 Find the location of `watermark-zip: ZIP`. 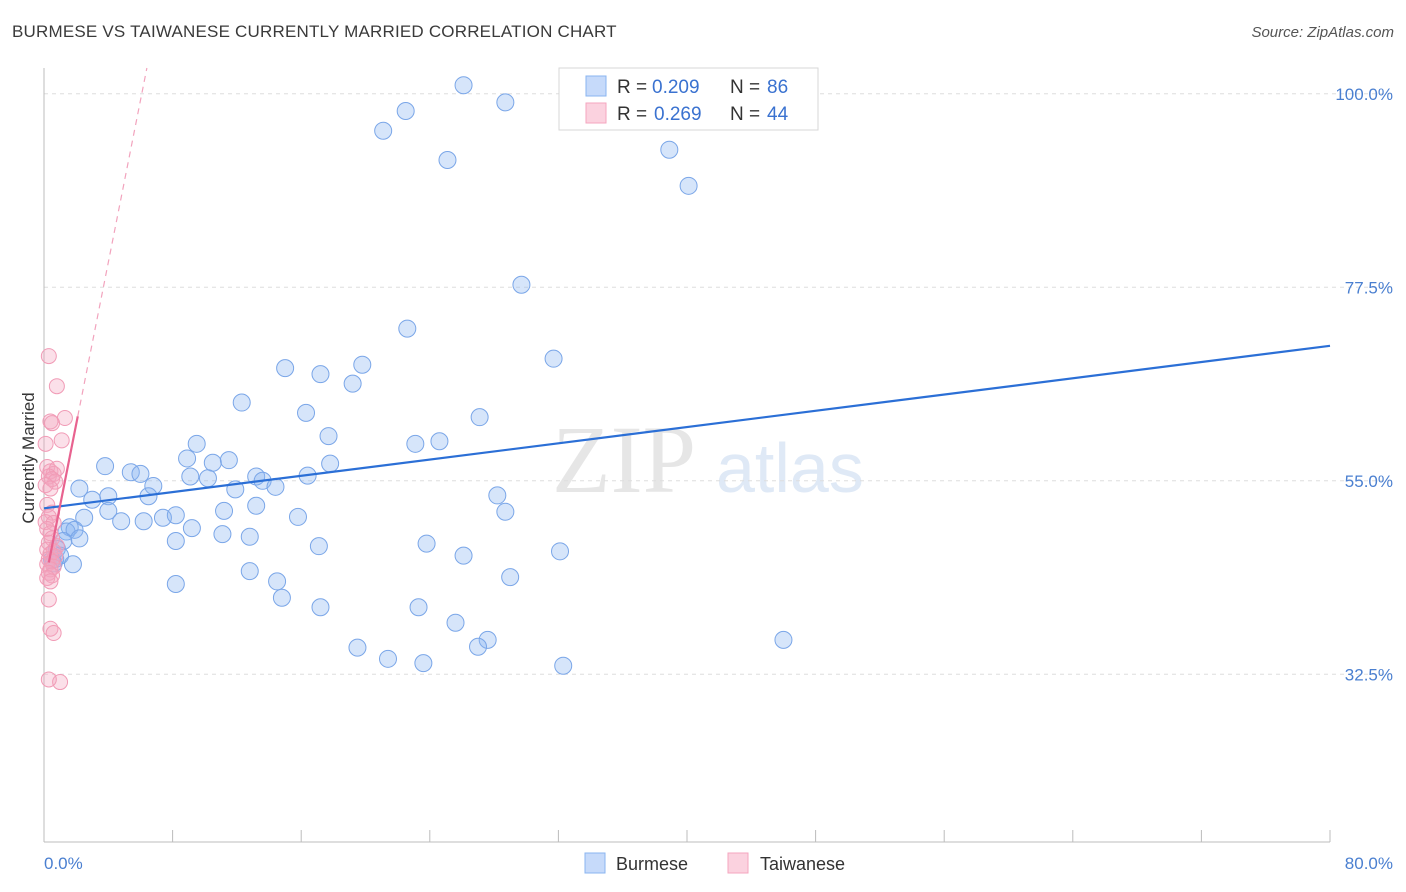

watermark-zip: ZIP is located at coordinates (624, 459).